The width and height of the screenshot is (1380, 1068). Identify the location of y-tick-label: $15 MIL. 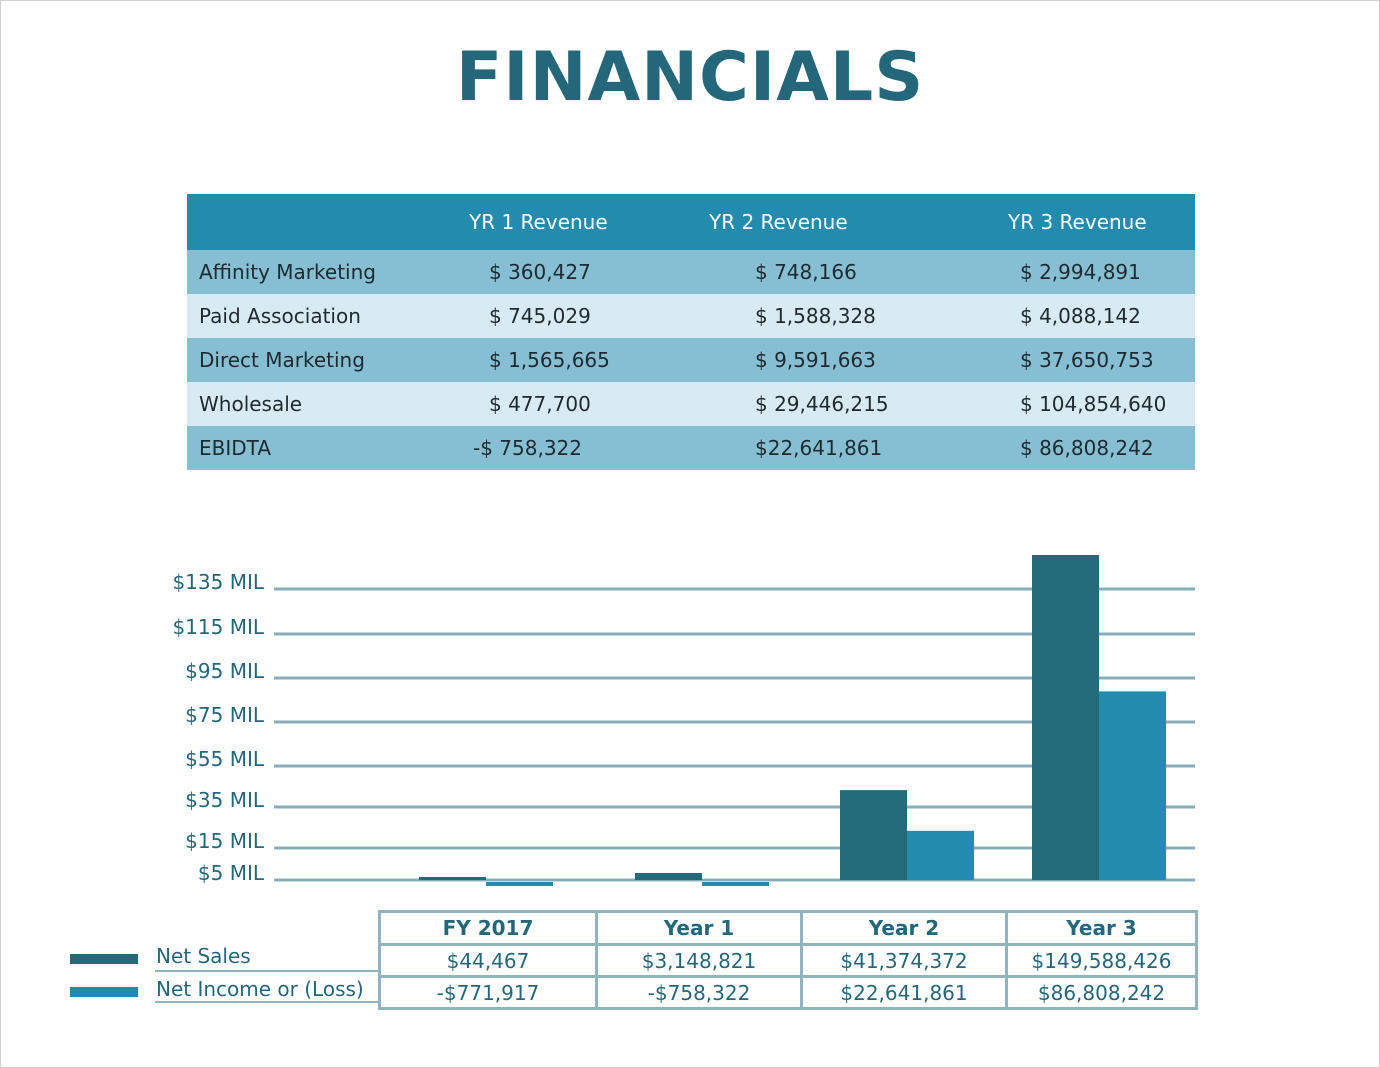
(225, 841).